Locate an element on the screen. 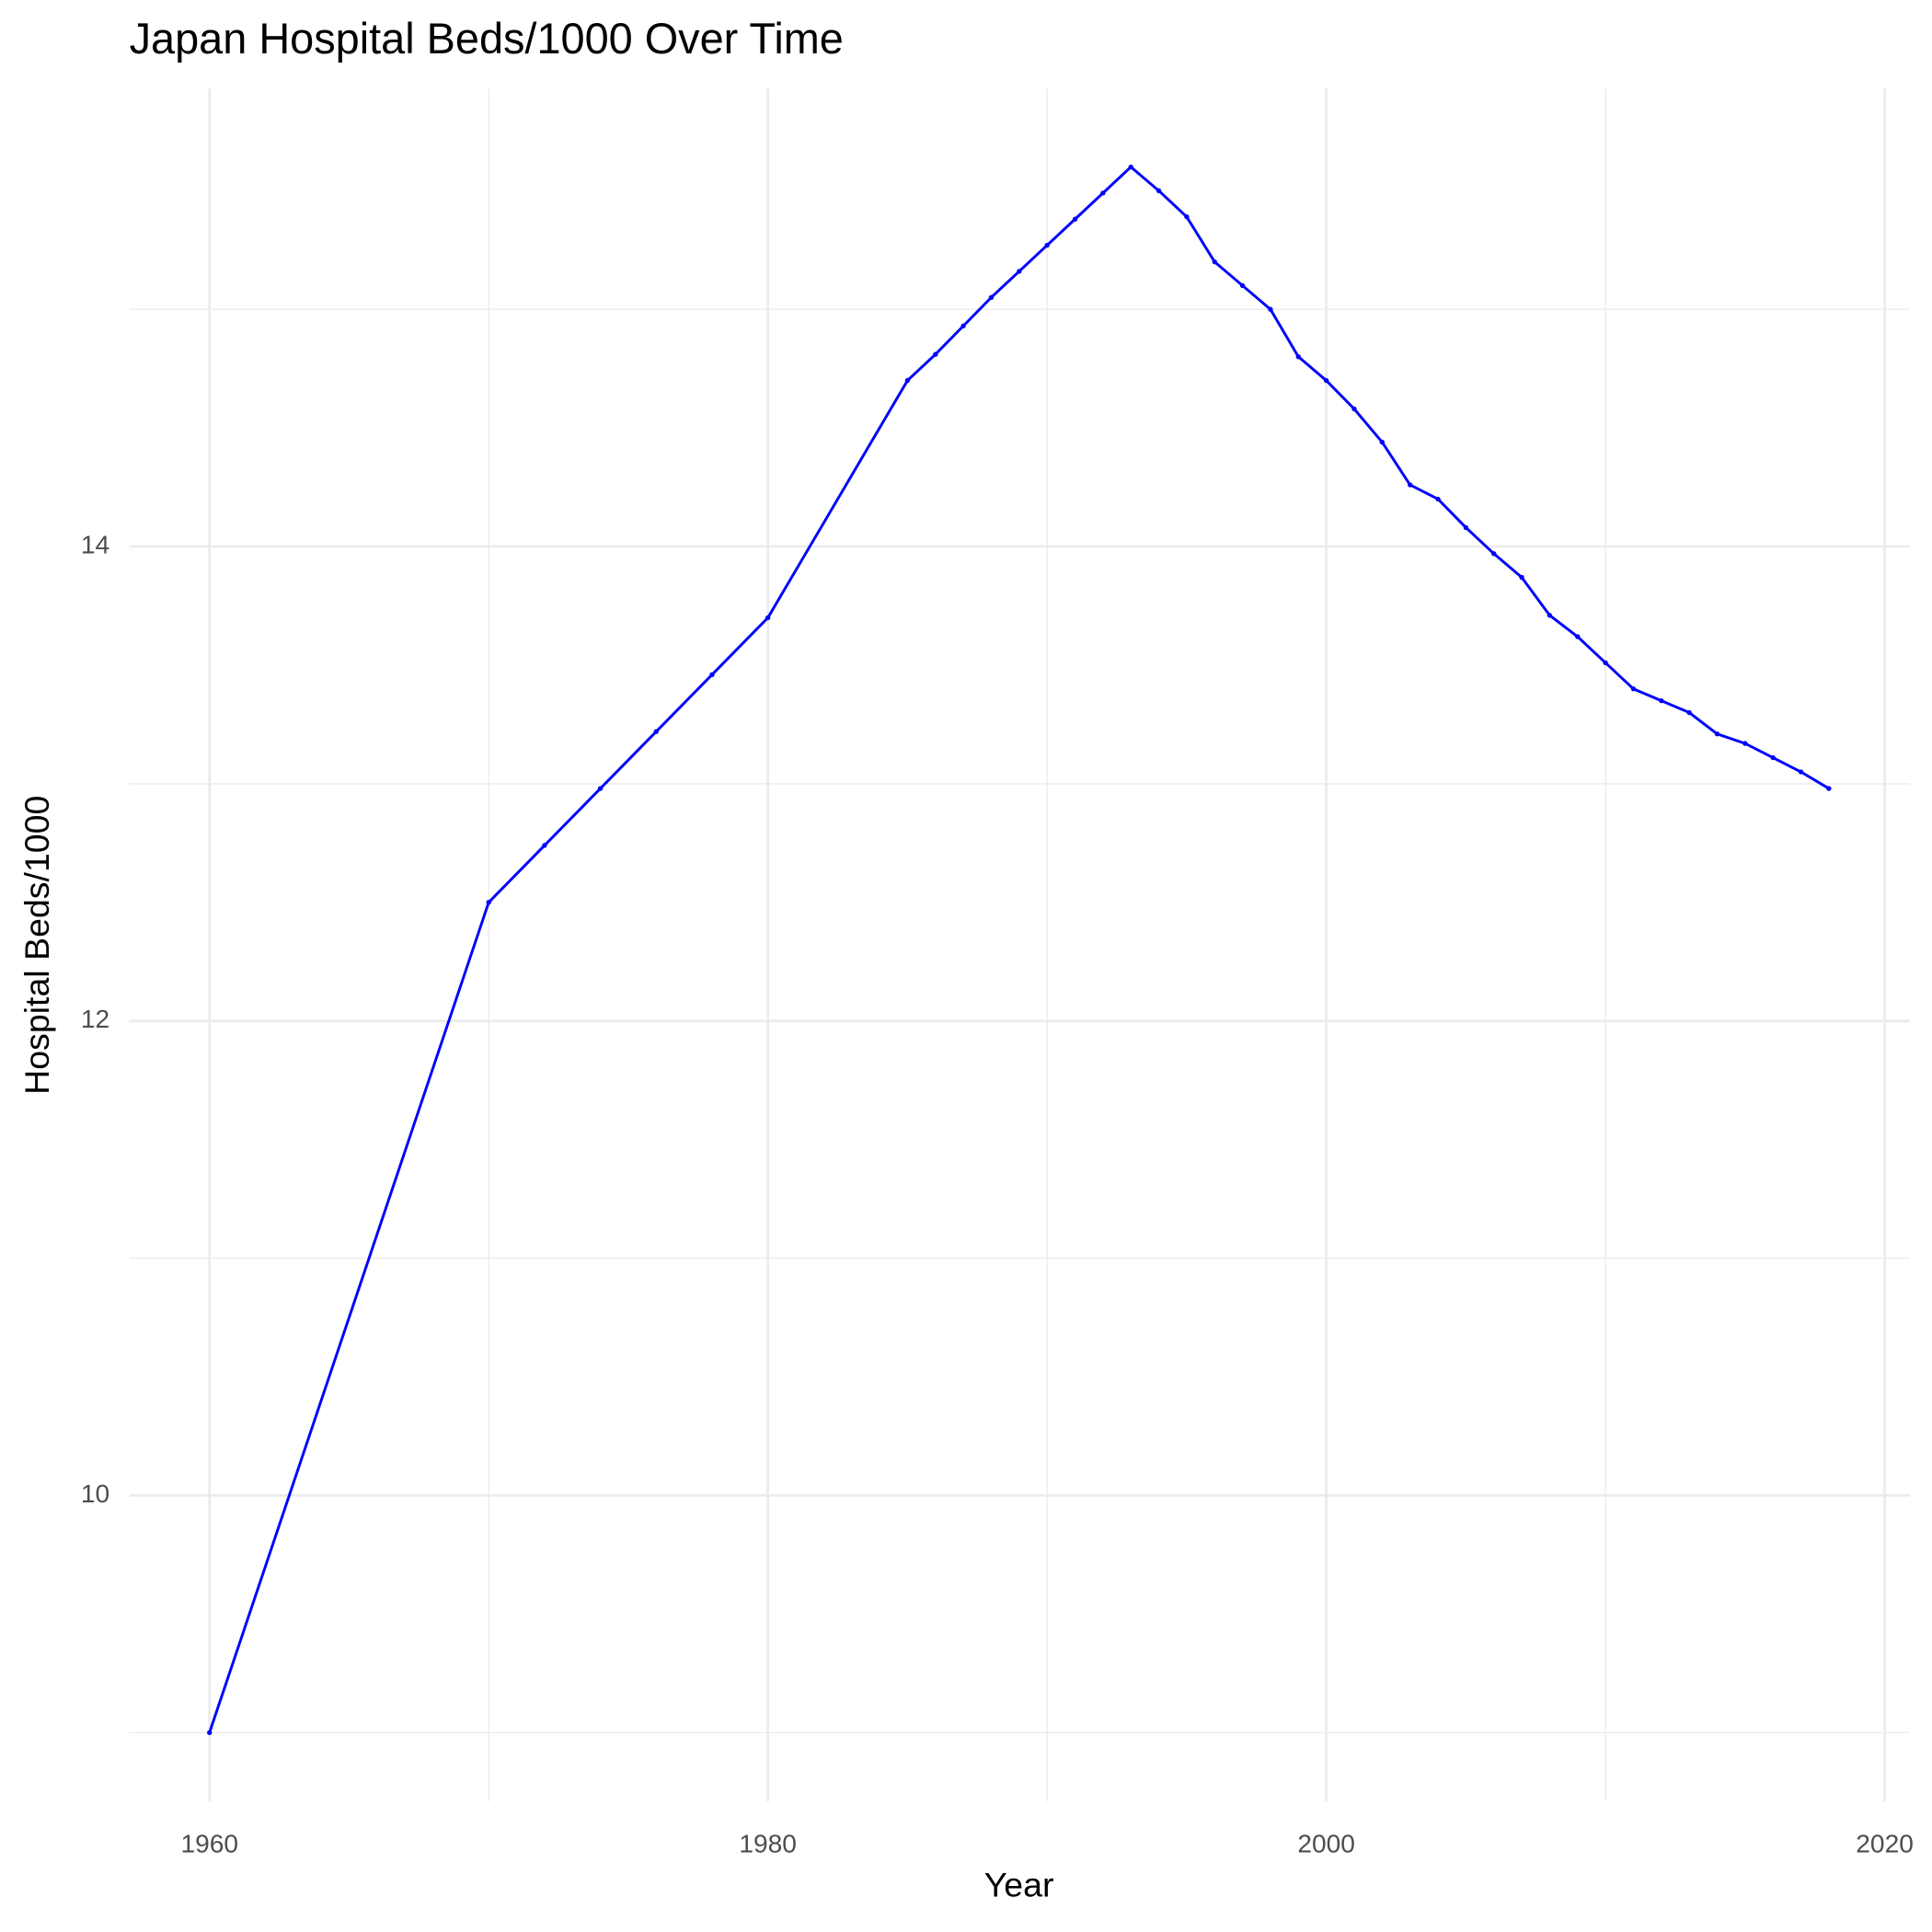  y-tick-label: 10 is located at coordinates (95, 1493).